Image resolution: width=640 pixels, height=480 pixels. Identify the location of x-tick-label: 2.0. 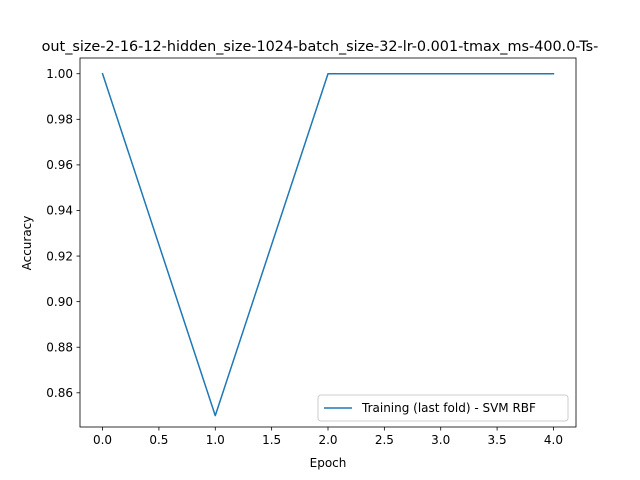
(327, 440).